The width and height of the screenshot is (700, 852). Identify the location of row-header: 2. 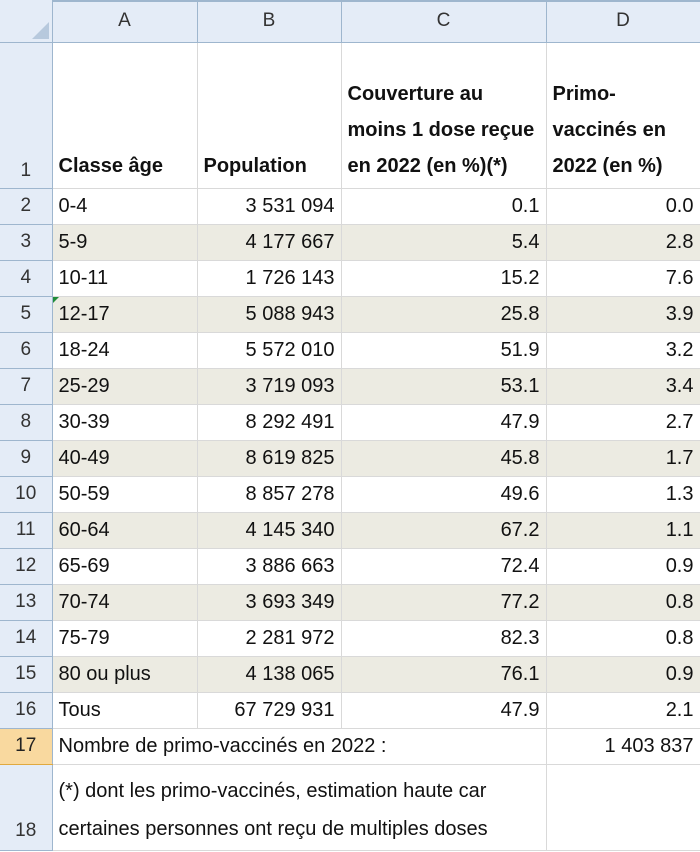
(26, 206).